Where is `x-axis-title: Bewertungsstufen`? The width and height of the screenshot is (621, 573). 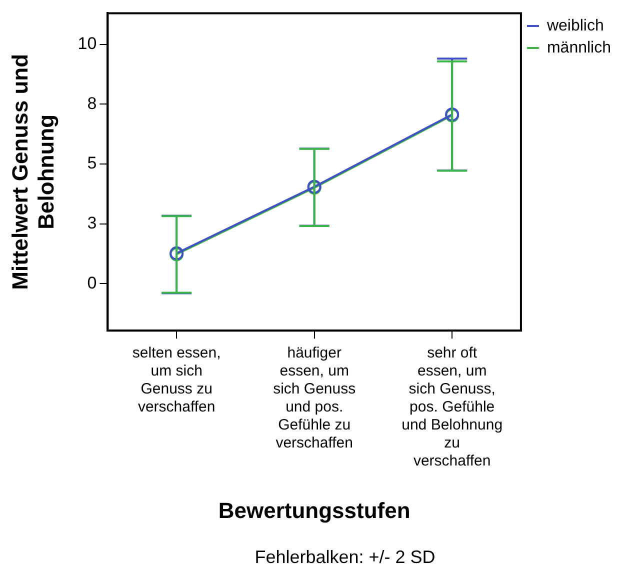 x-axis-title: Bewertungsstufen is located at coordinates (314, 510).